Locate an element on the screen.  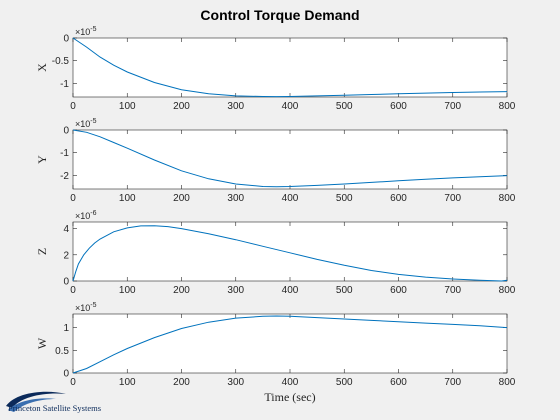
y-axis-label: Y is located at coordinates (42, 159).